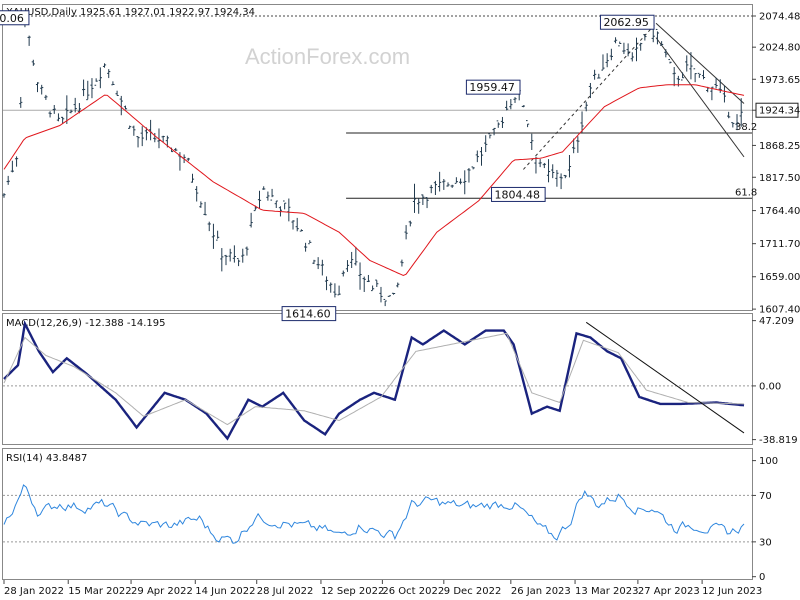 This screenshot has height=600, width=800. I want to click on macd-trendline, so click(665, 377).